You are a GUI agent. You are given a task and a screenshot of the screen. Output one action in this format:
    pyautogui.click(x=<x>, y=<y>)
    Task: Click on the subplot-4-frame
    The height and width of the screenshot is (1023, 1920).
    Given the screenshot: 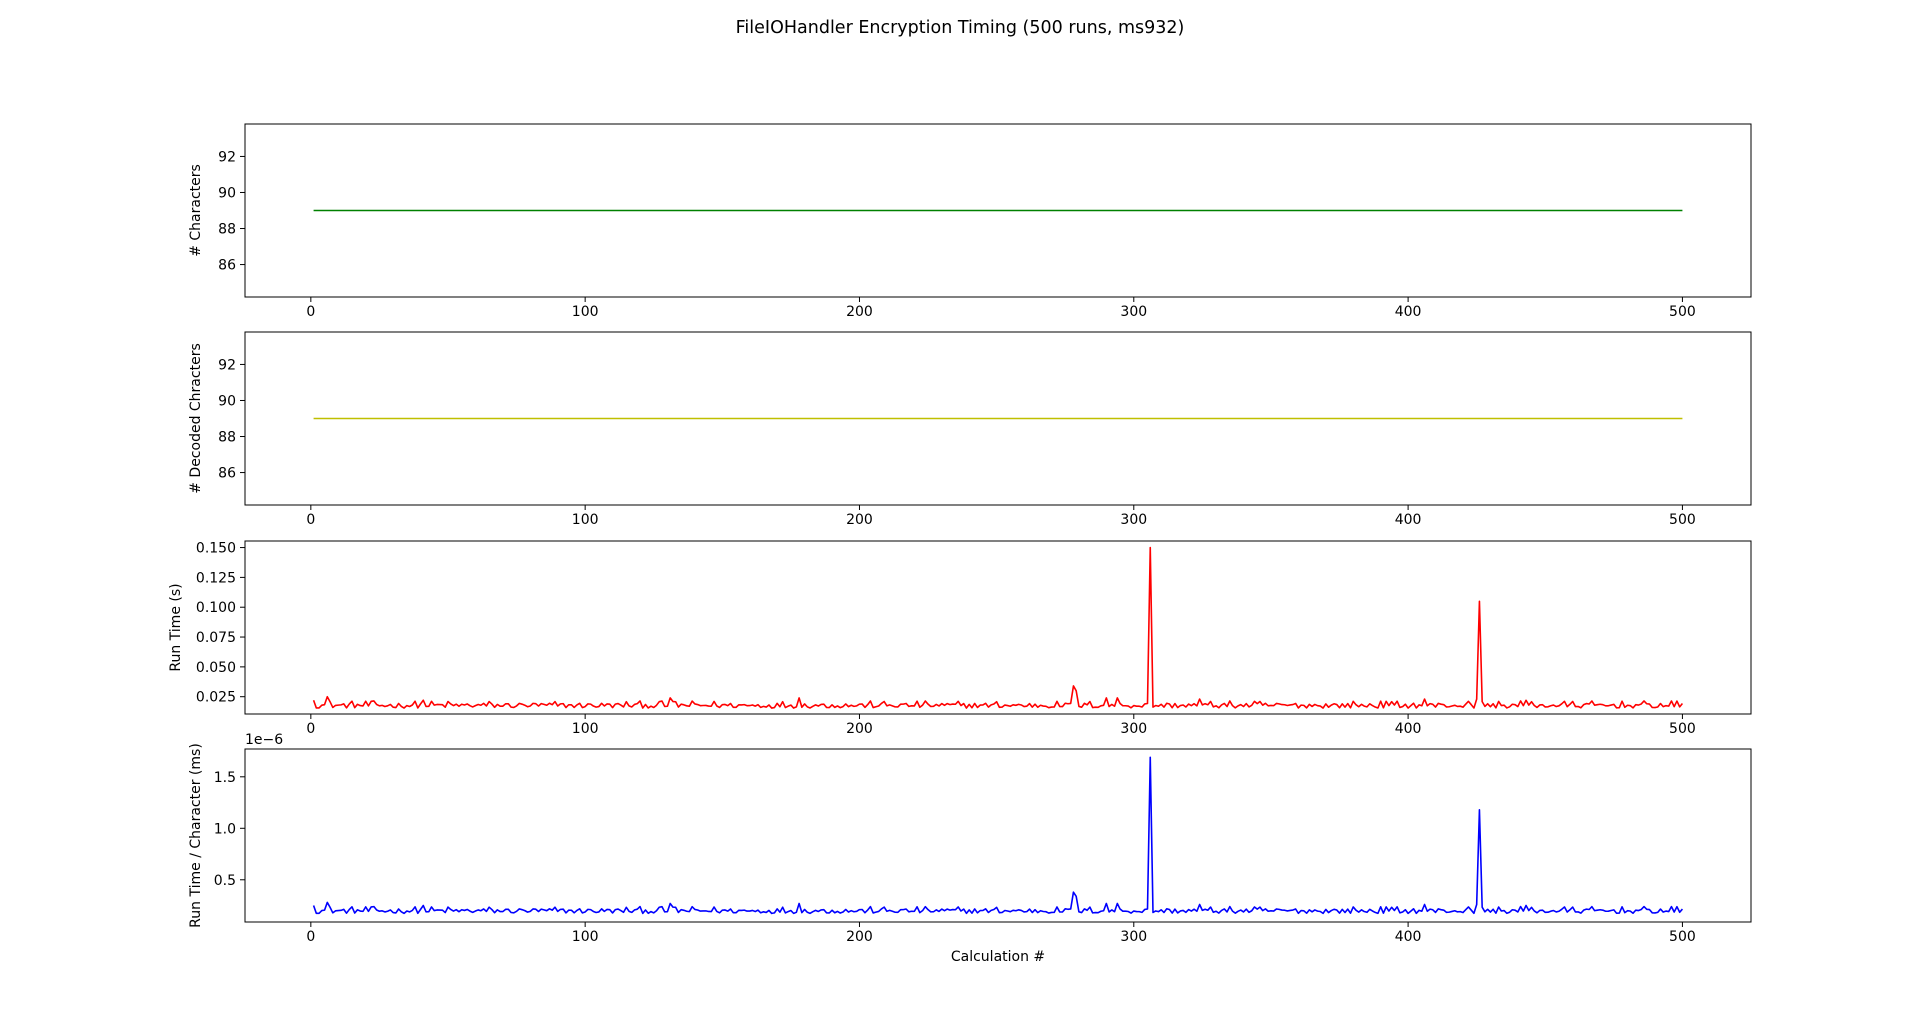 What is the action you would take?
    pyautogui.click(x=998, y=835)
    